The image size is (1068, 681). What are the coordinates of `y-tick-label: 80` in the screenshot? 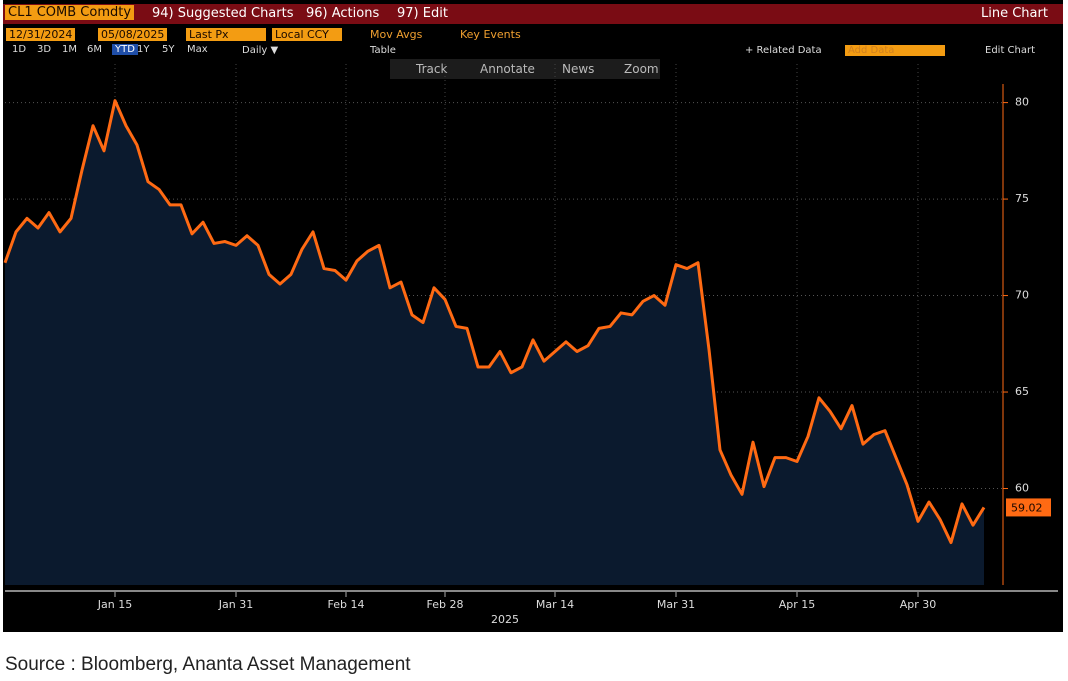 It's located at (1022, 102).